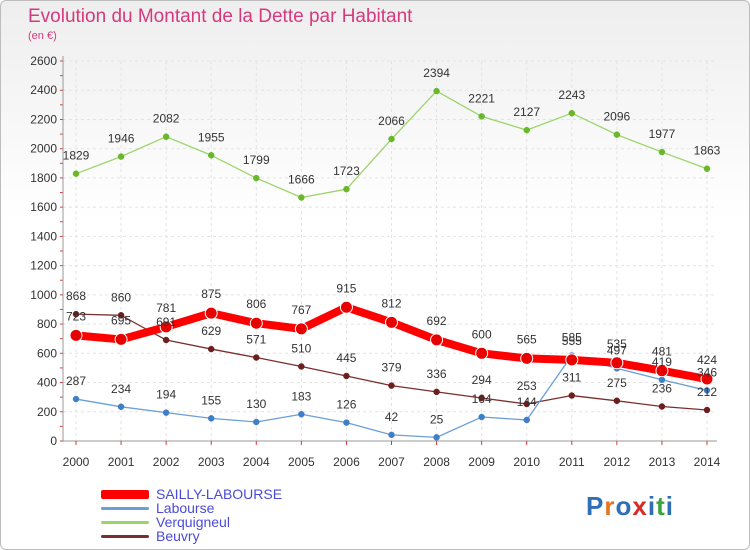 The width and height of the screenshot is (750, 550). What do you see at coordinates (301, 462) in the screenshot?
I see `x-tick-label: 2005` at bounding box center [301, 462].